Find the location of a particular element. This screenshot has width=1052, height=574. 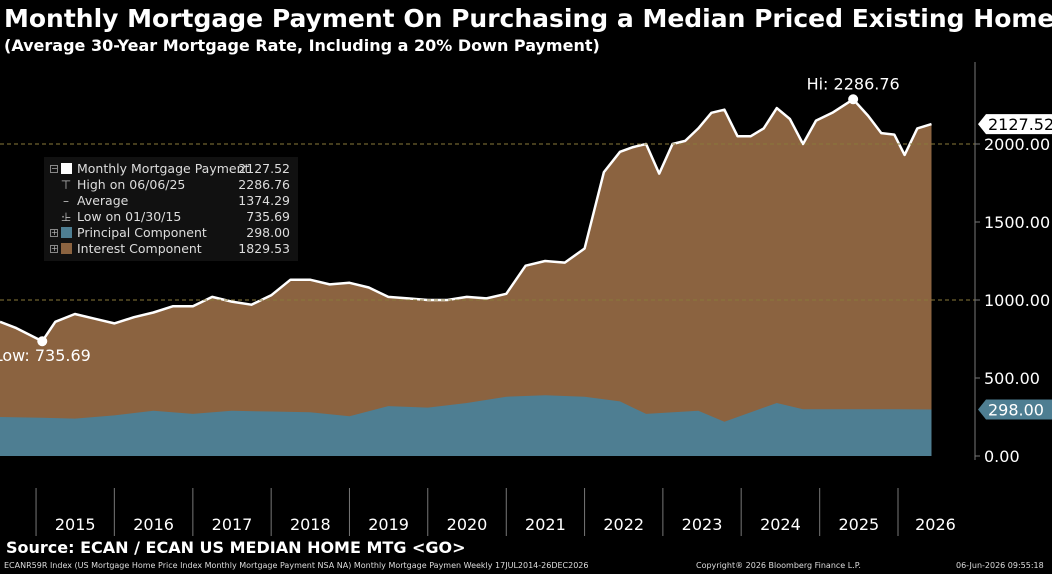

last-total-tag is located at coordinates (1015, 124).